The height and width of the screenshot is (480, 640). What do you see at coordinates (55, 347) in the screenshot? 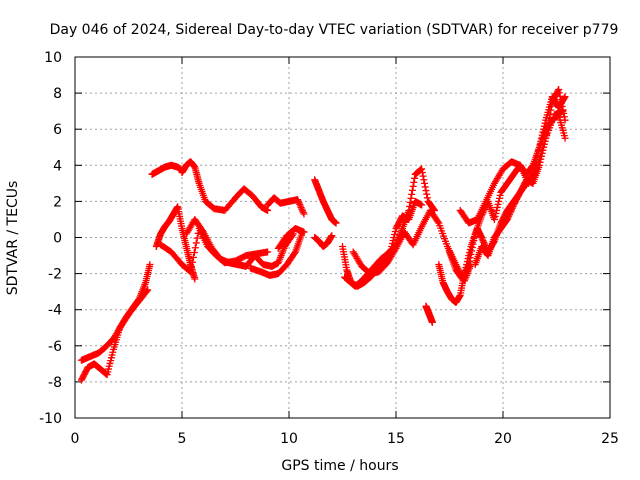
I see `y-tick-label: -6` at bounding box center [55, 347].